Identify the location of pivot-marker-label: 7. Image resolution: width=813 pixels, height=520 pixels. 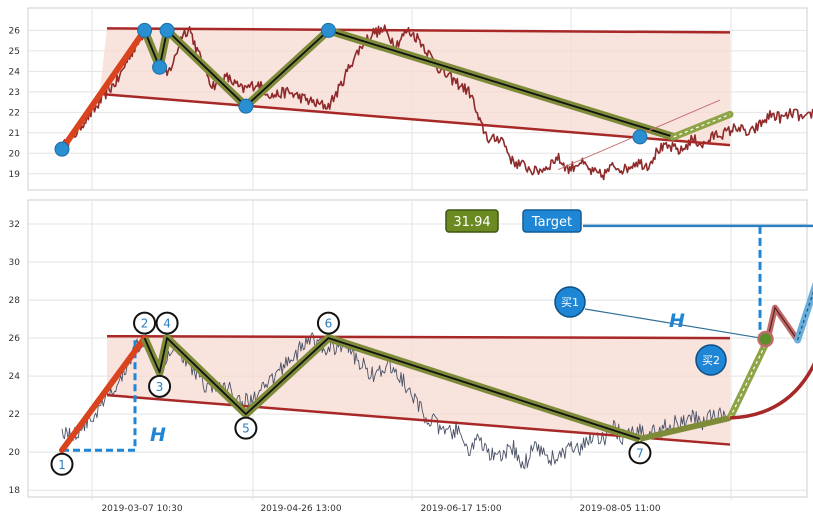
(640, 453).